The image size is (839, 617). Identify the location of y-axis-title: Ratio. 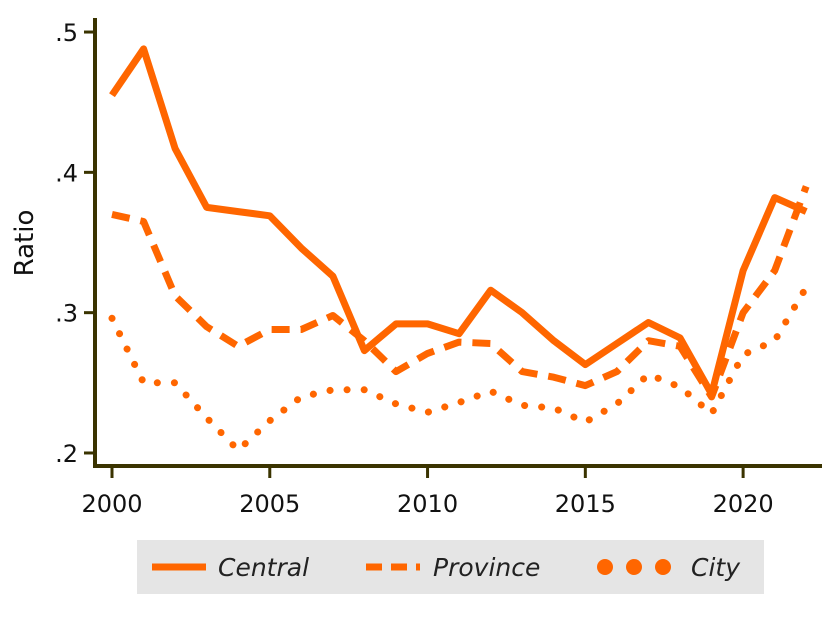
(25, 243).